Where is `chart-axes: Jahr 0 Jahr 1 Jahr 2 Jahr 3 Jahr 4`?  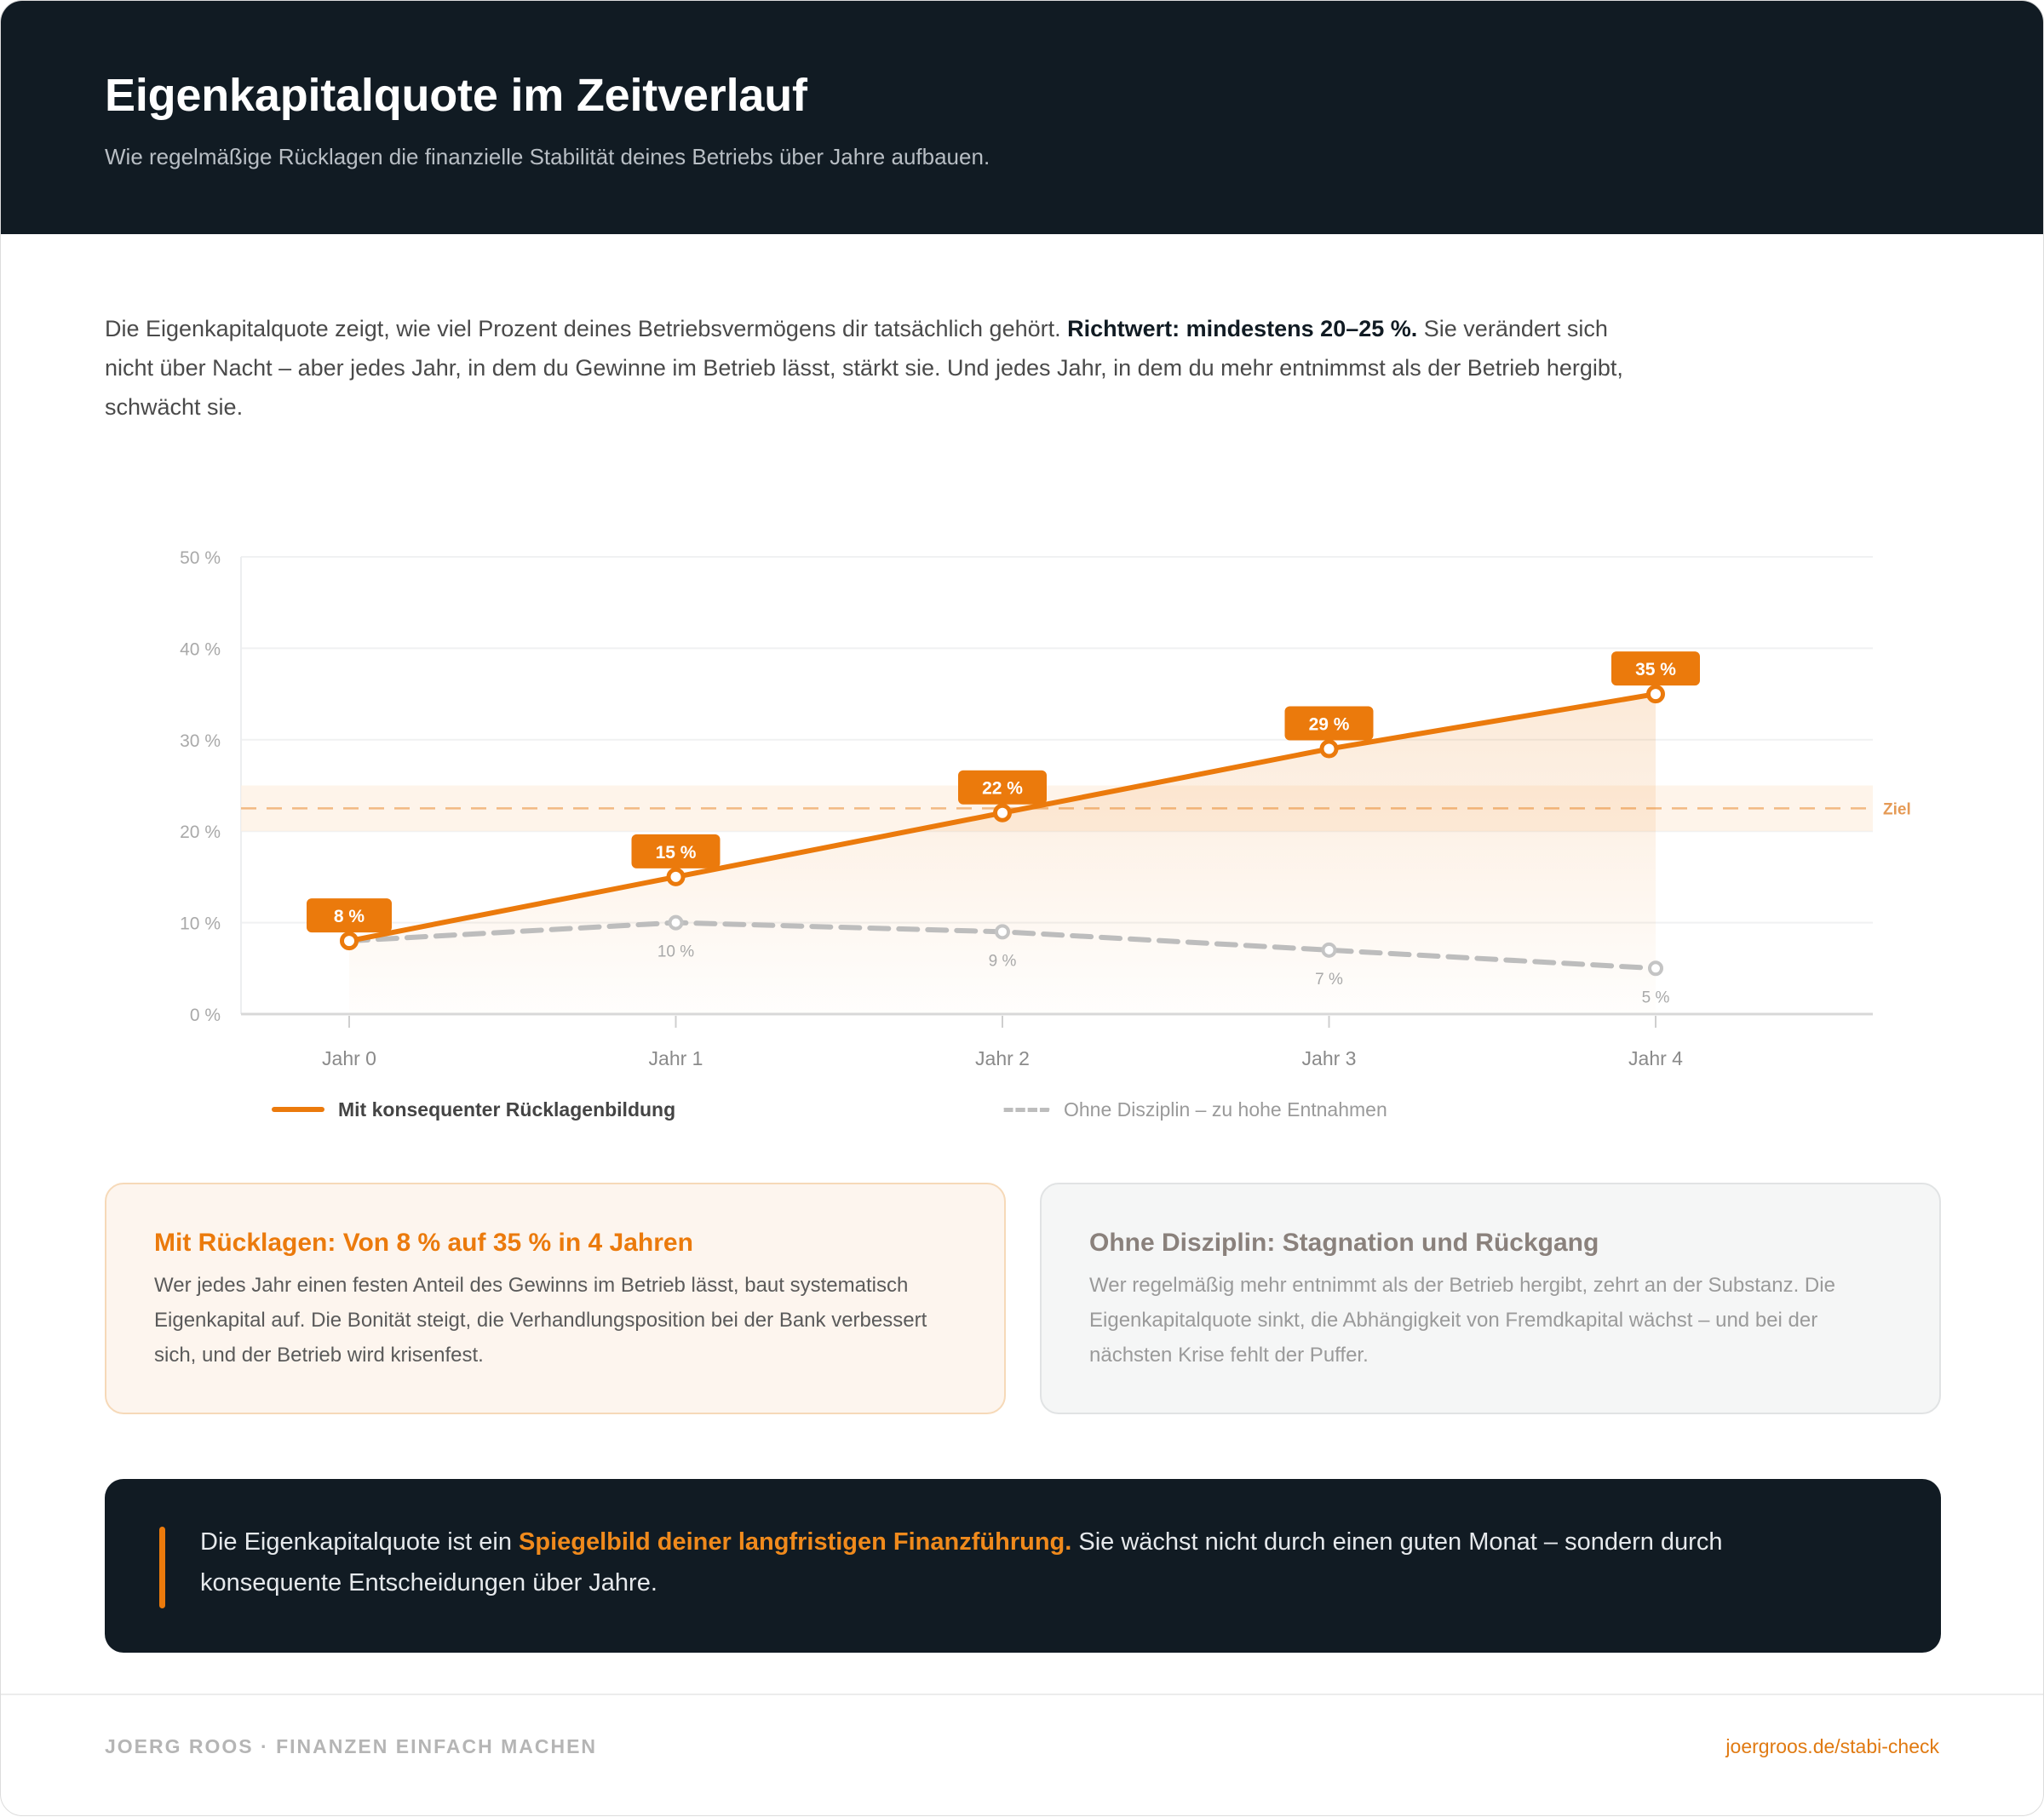
chart-axes: Jahr 0 Jahr 1 Jahr 2 Jahr 3 Jahr 4 is located at coordinates (1057, 1040).